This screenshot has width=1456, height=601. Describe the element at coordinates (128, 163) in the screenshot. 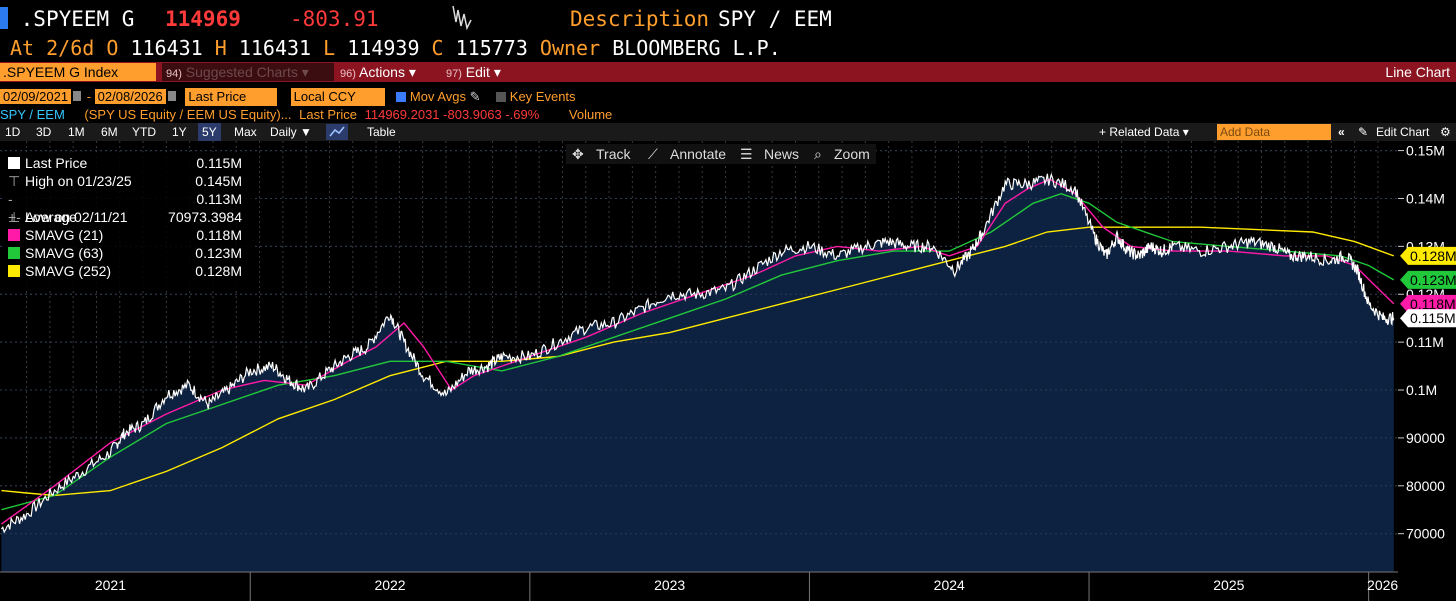

I see `legend-item: Last Price 0.115M` at that location.